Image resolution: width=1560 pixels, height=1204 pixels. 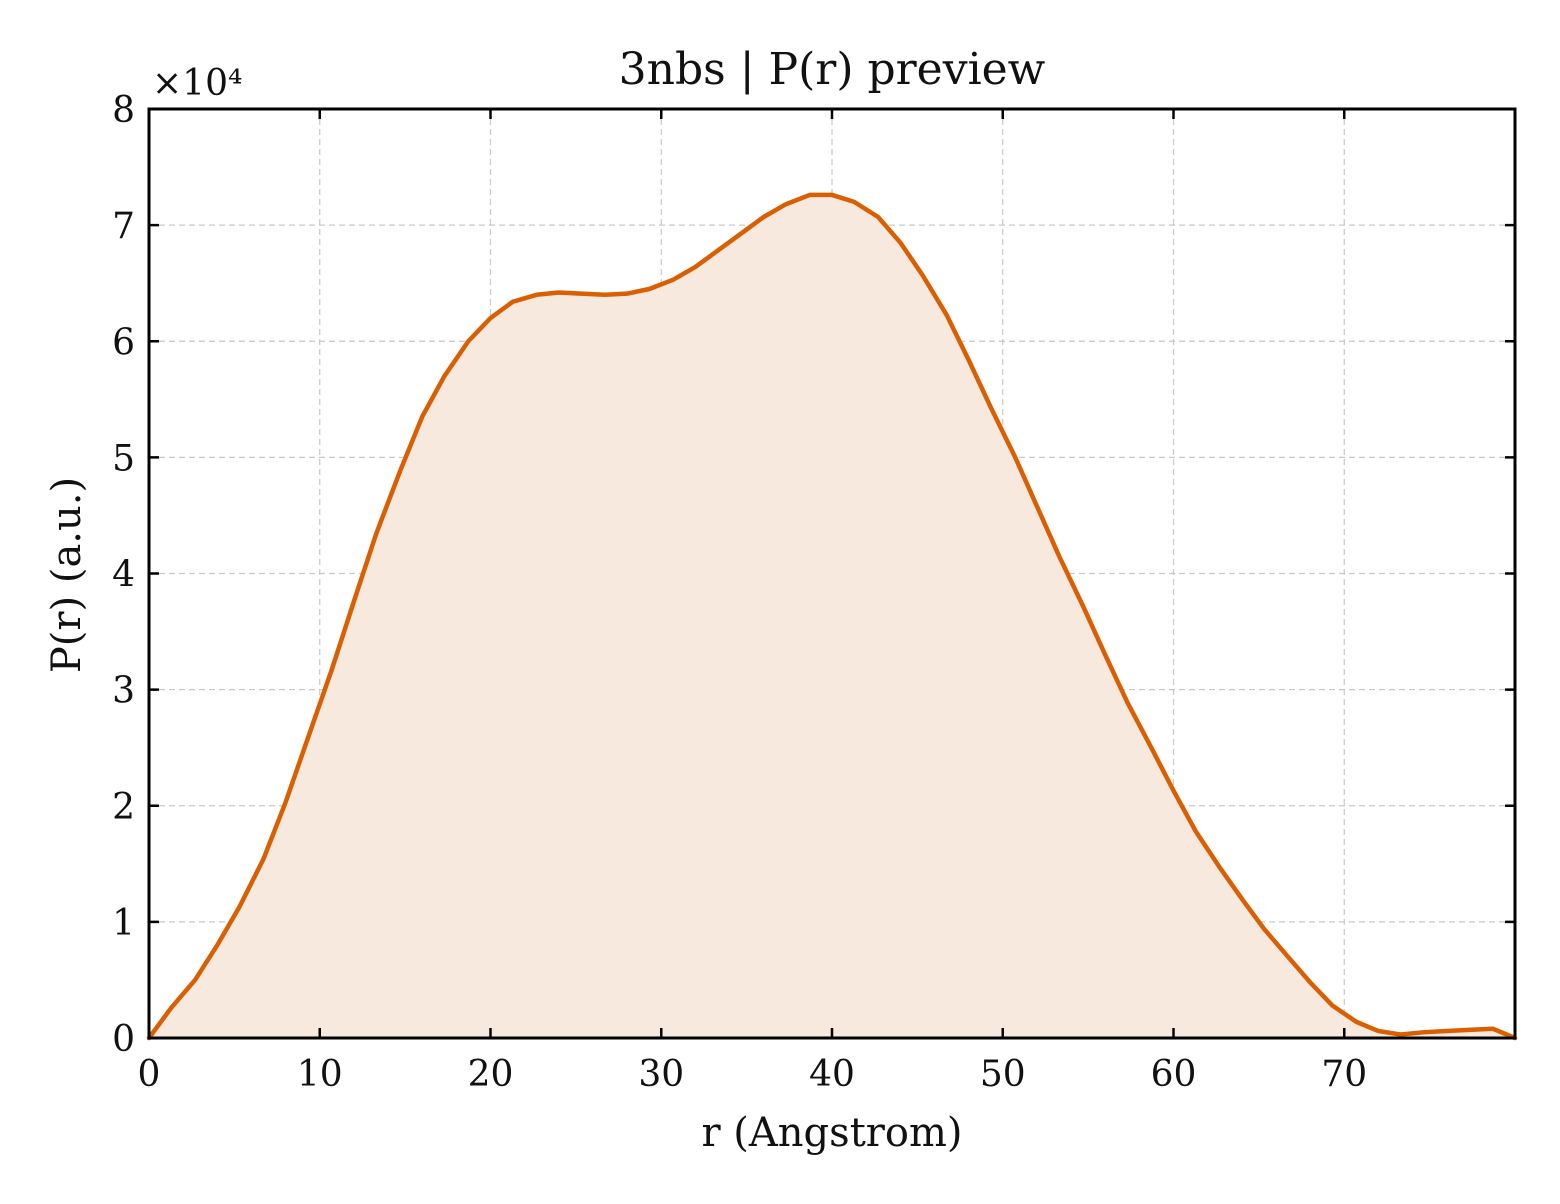 I want to click on y-tick-label-5: 5, so click(x=123, y=458).